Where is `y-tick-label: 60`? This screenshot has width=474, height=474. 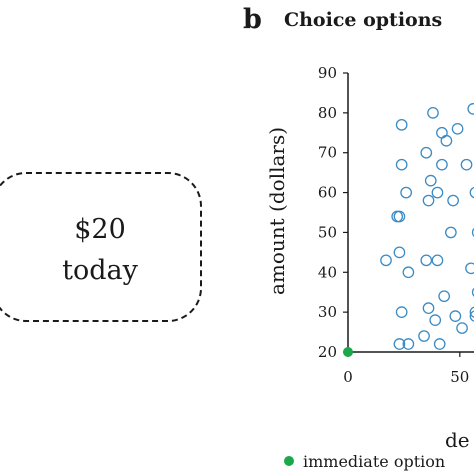
y-tick-label: 60 is located at coordinates (327, 193).